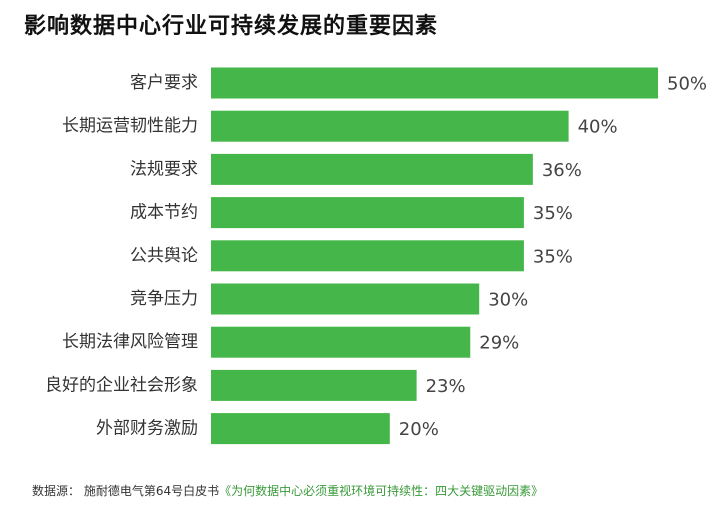 The width and height of the screenshot is (720, 519). Describe the element at coordinates (130, 126) in the screenshot. I see `category-label: 长期运营韧性能力` at that location.